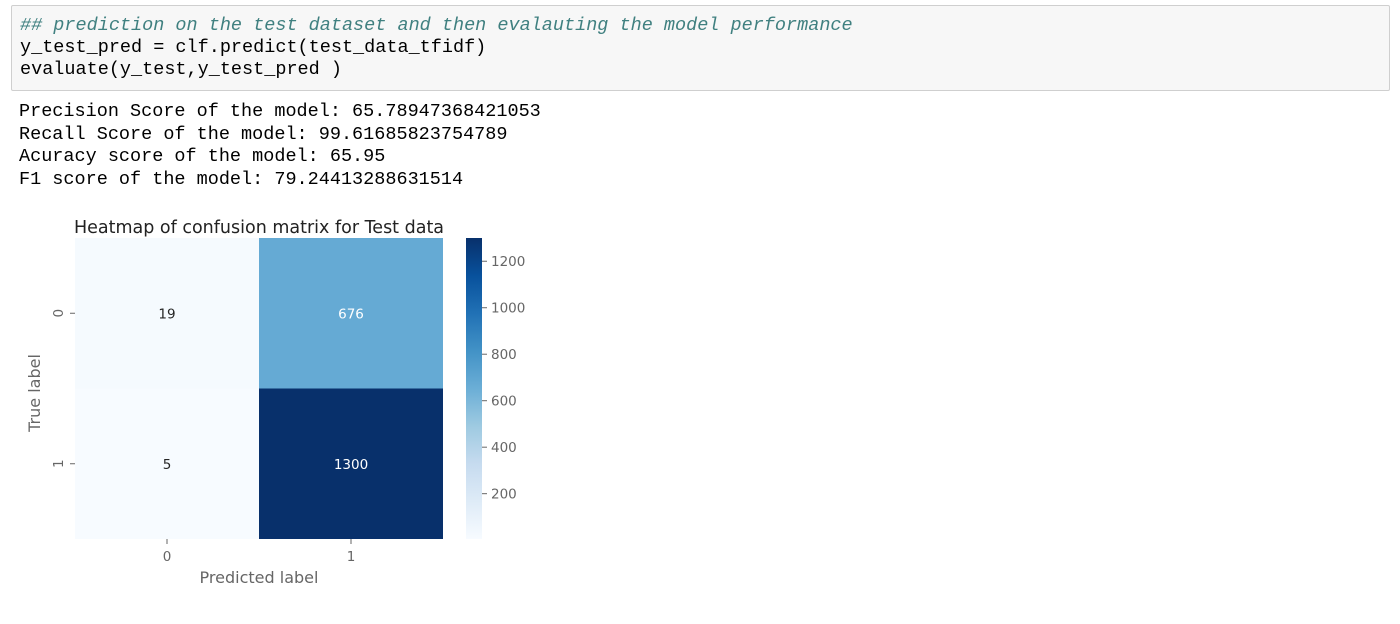  I want to click on x-axis-label: Predicted label, so click(259, 577).